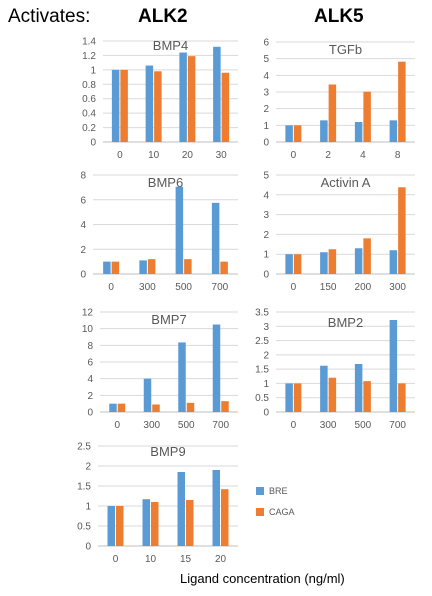  What do you see at coordinates (339, 232) in the screenshot?
I see `chart-activin-a: 0 1 2 3 4 5 Activin A 0 150 200 300` at bounding box center [339, 232].